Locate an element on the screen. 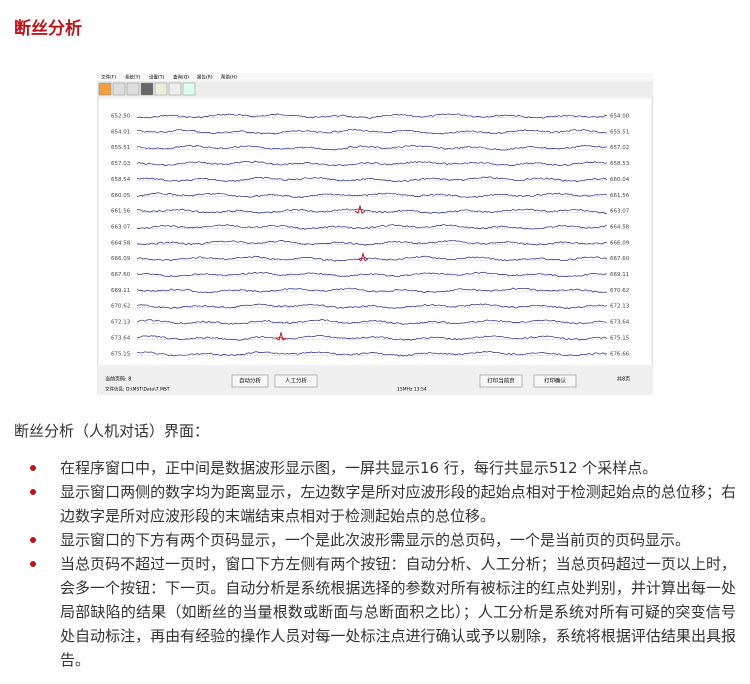 The width and height of the screenshot is (750, 684). right-label: 658.53 is located at coordinates (620, 164).